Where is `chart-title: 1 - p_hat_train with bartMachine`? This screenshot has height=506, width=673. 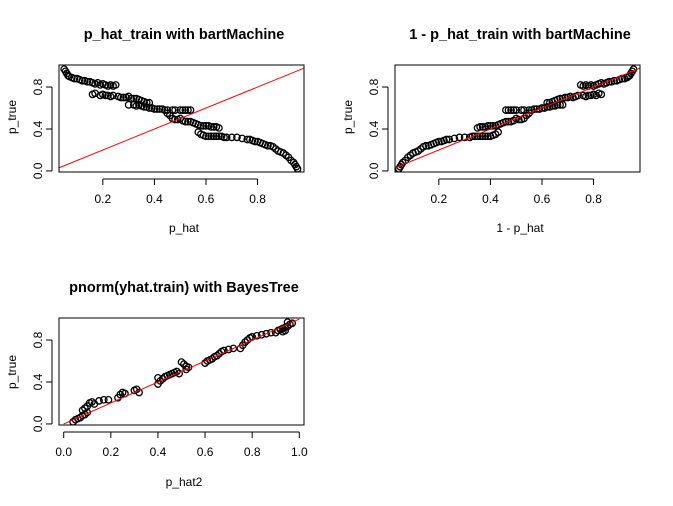
chart-title: 1 - p_hat_train with bartMachine is located at coordinates (520, 35).